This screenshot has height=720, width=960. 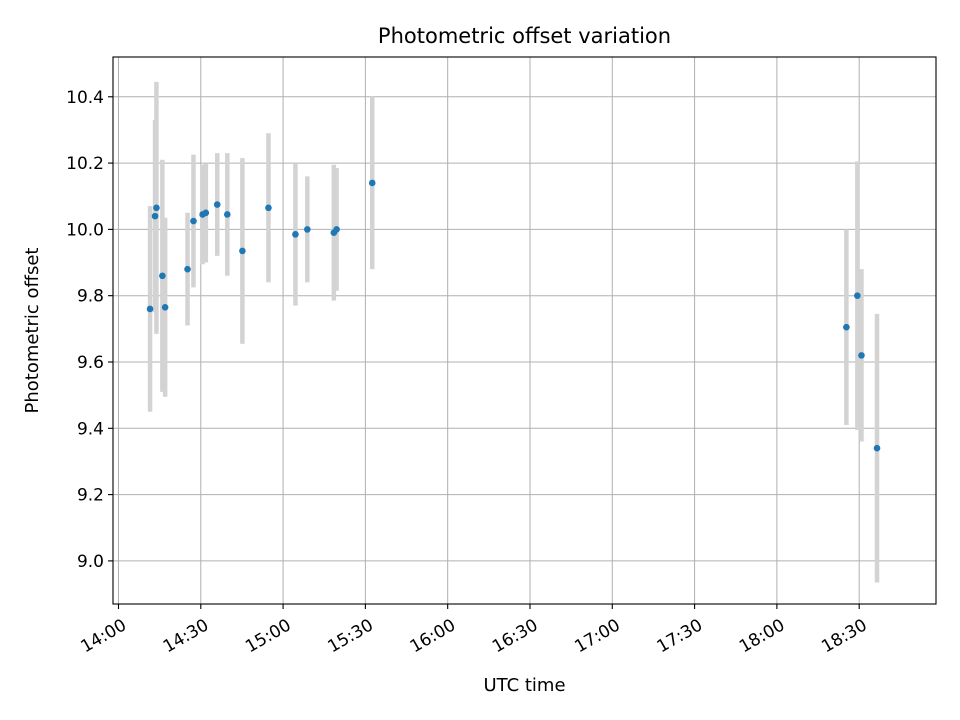 What do you see at coordinates (90, 496) in the screenshot?
I see `y-tick-label: 9.2` at bounding box center [90, 496].